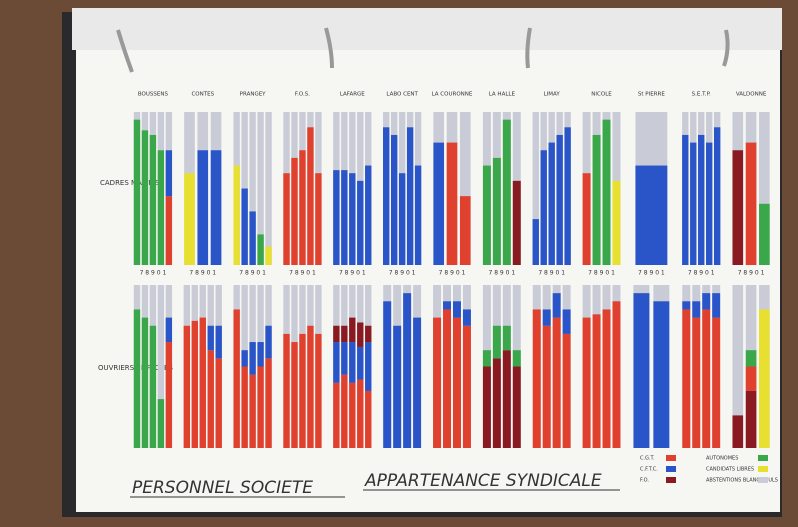 This screenshot has height=527, width=798. Describe the element at coordinates (452, 95) in the screenshot. I see `group-label: LA COURONNE` at that location.